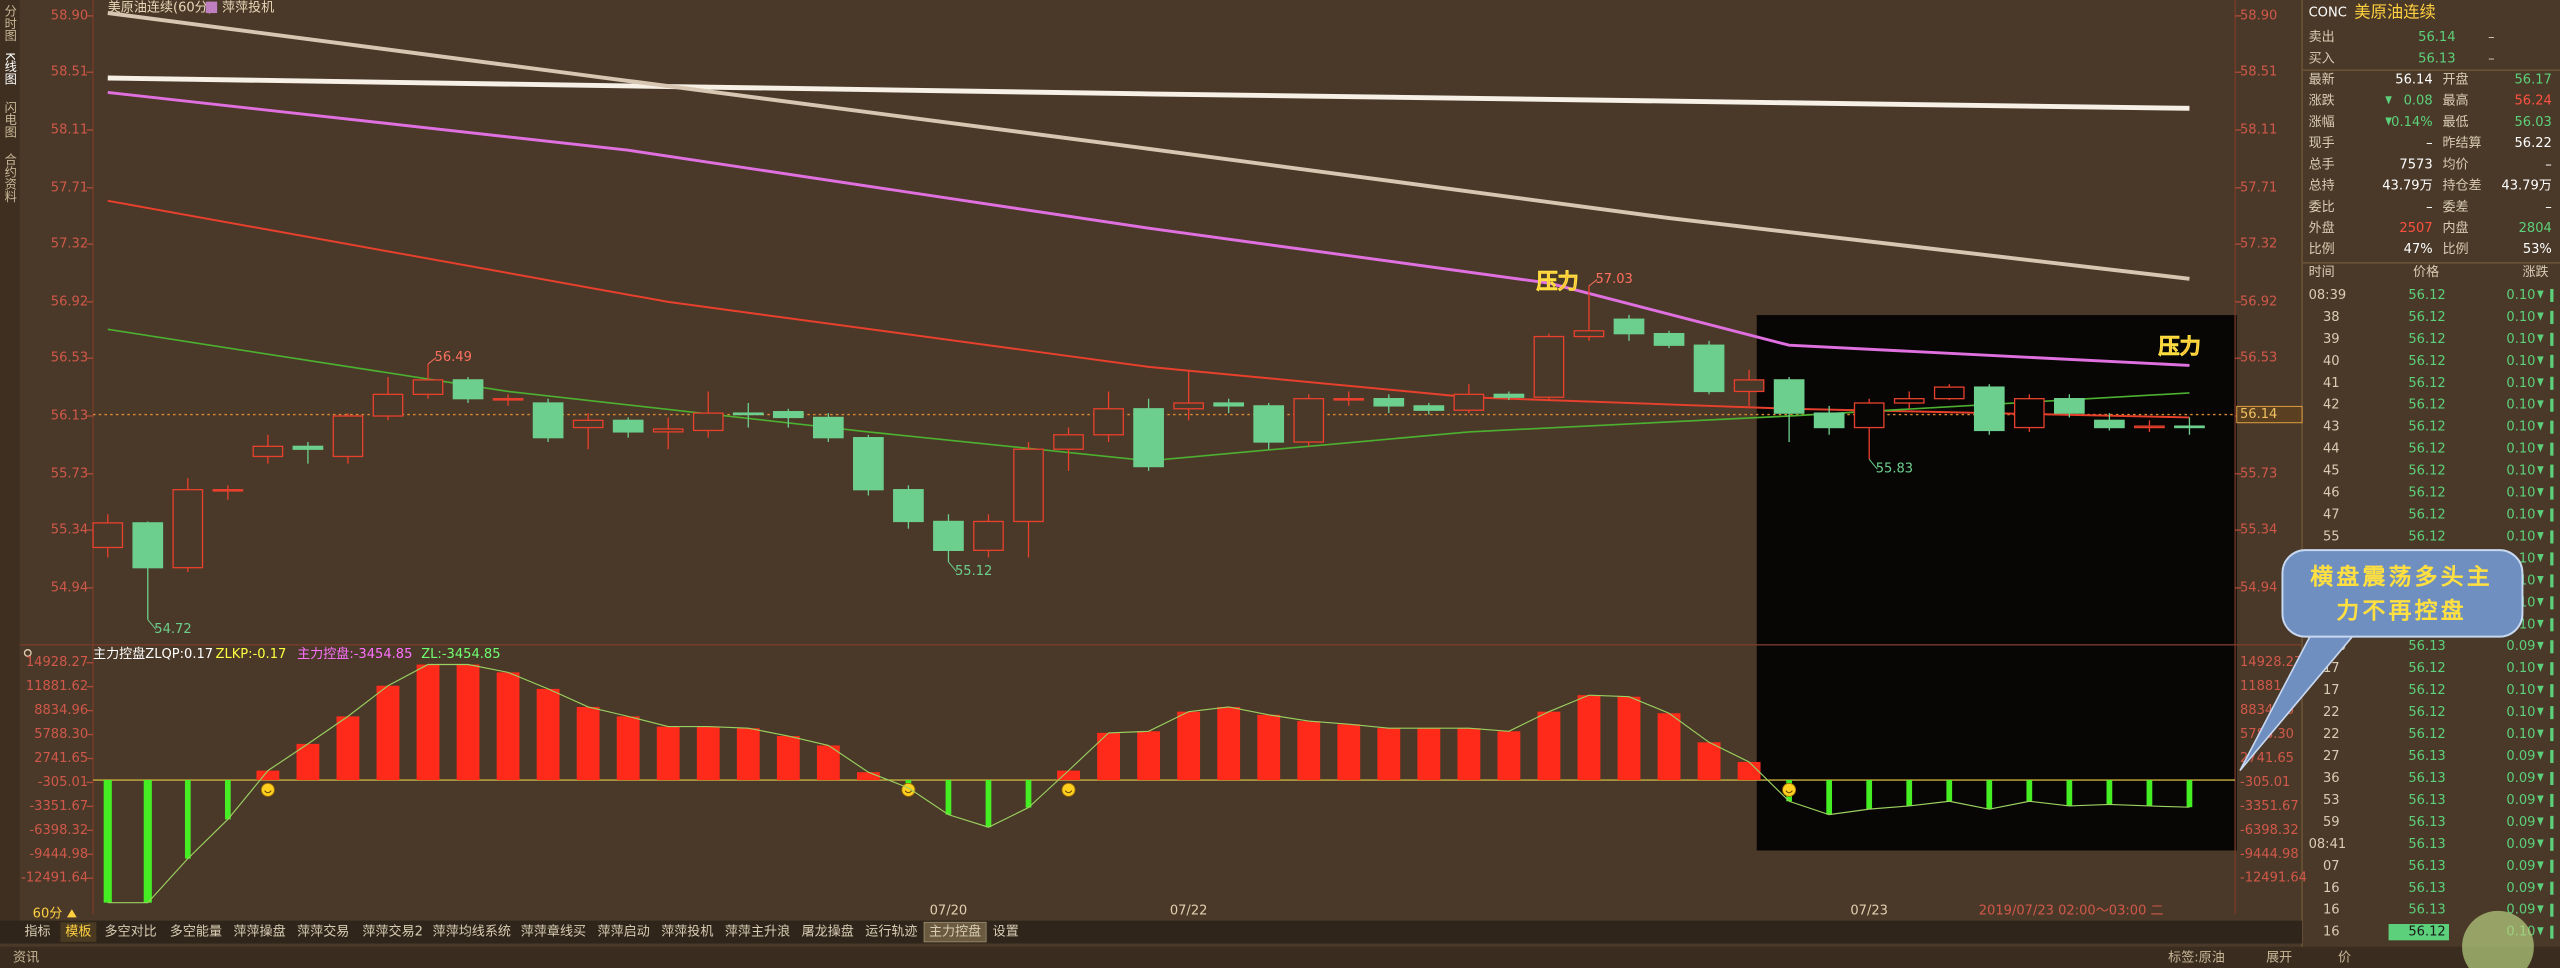 The width and height of the screenshot is (2560, 968). What do you see at coordinates (10, 23) in the screenshot?
I see `side-tab: 分时图` at bounding box center [10, 23].